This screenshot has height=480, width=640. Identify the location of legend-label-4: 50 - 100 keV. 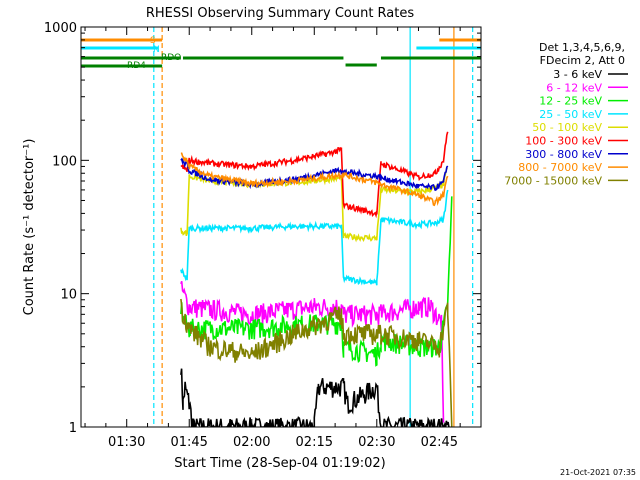
(567, 127).